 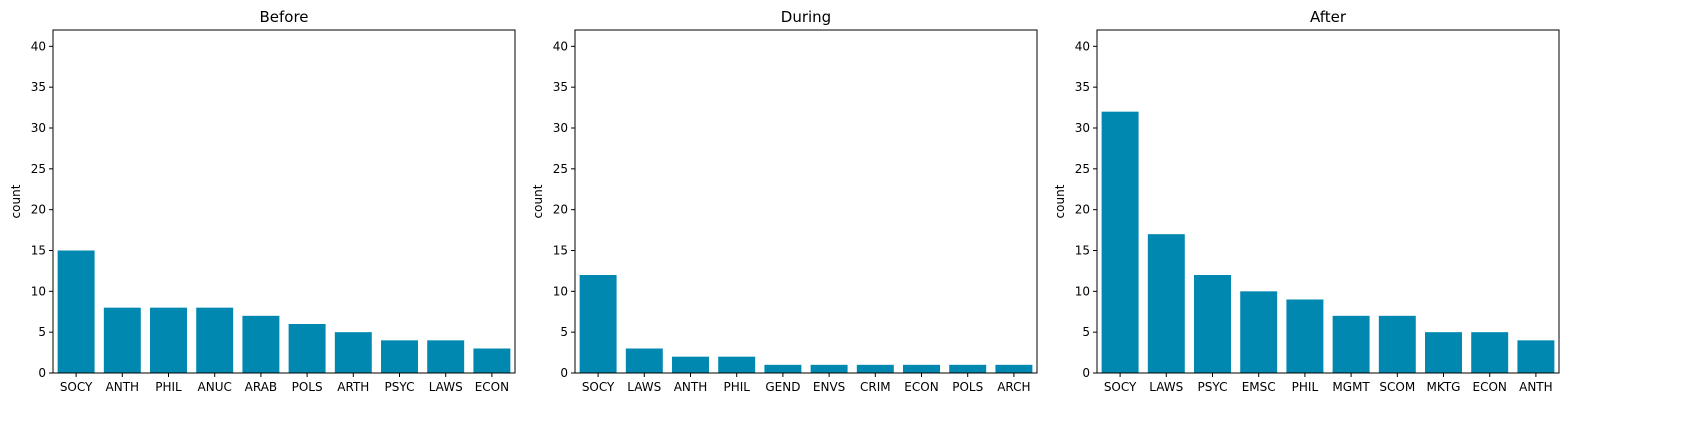 What do you see at coordinates (875, 387) in the screenshot?
I see `x-tick-label: CRIM` at bounding box center [875, 387].